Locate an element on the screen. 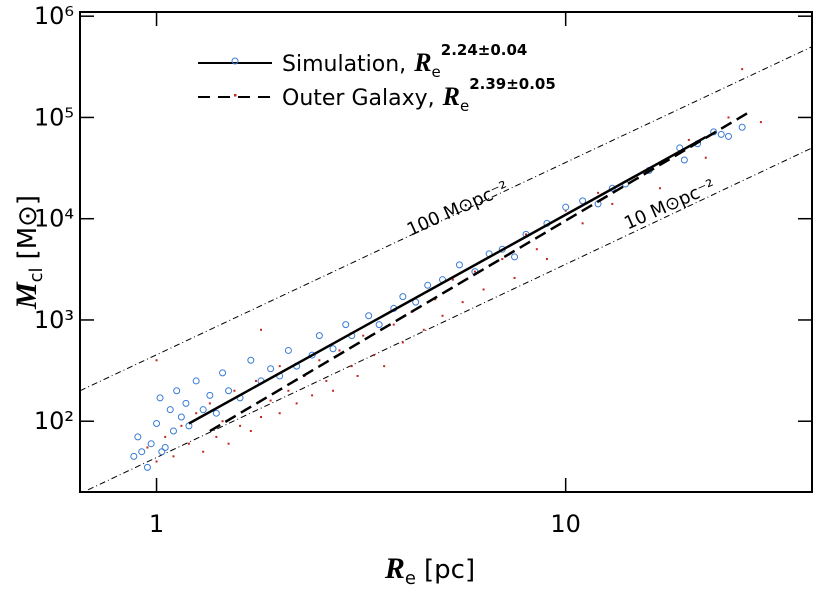 The image size is (830, 594). y-tick-label: 10² is located at coordinates (54, 421).